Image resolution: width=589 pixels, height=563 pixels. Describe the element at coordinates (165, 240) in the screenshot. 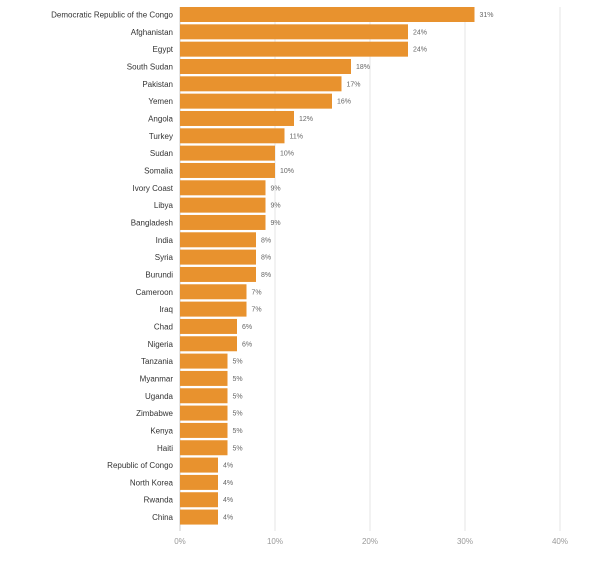

I see `category-label: India` at that location.